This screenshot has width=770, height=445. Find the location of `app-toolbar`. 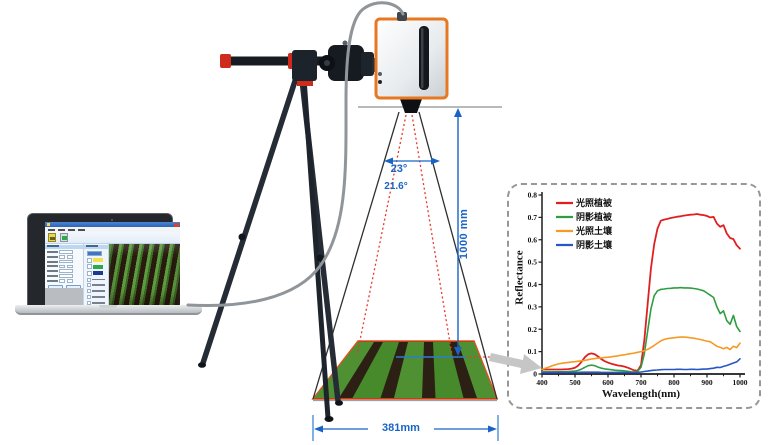

app-toolbar is located at coordinates (112, 238).